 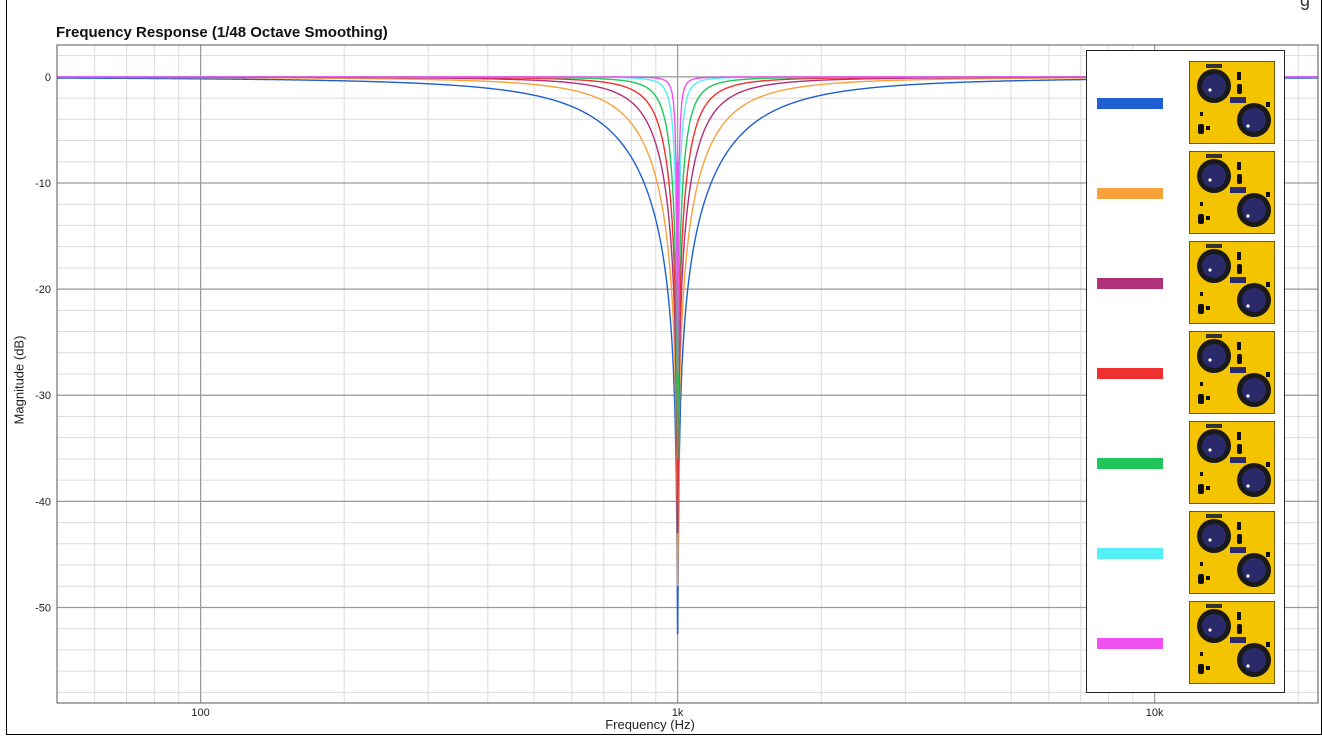 I want to click on x-tick-label: 1k, so click(x=678, y=713).